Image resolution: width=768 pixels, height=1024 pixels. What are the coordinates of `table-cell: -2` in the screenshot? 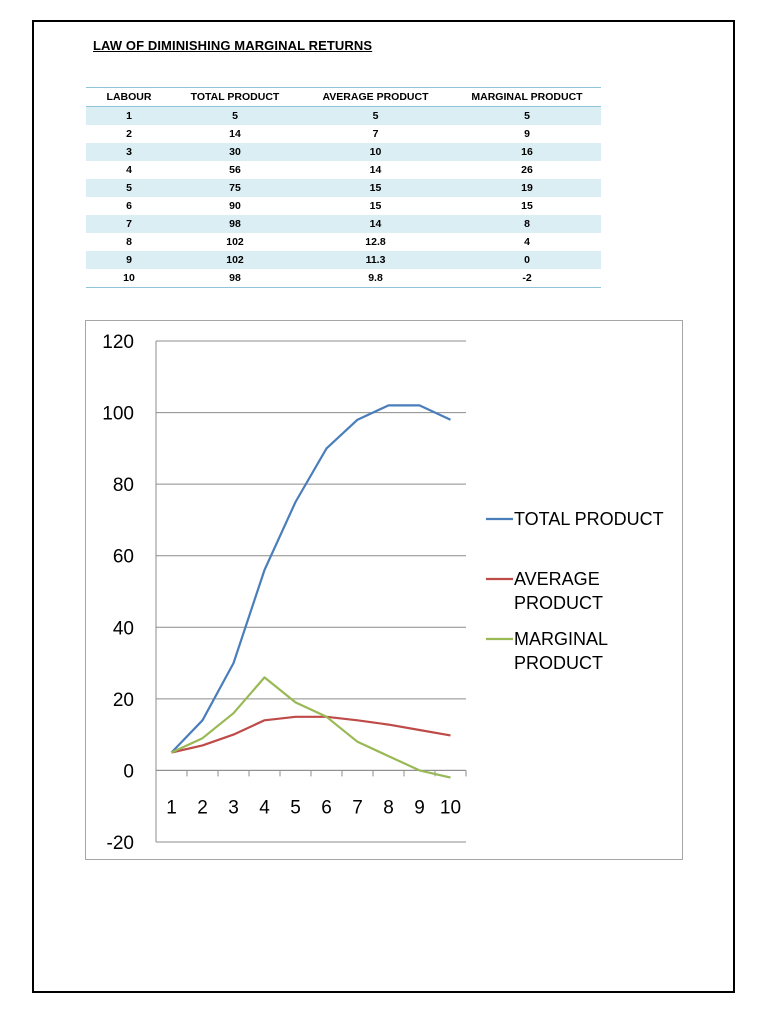 It's located at (527, 278).